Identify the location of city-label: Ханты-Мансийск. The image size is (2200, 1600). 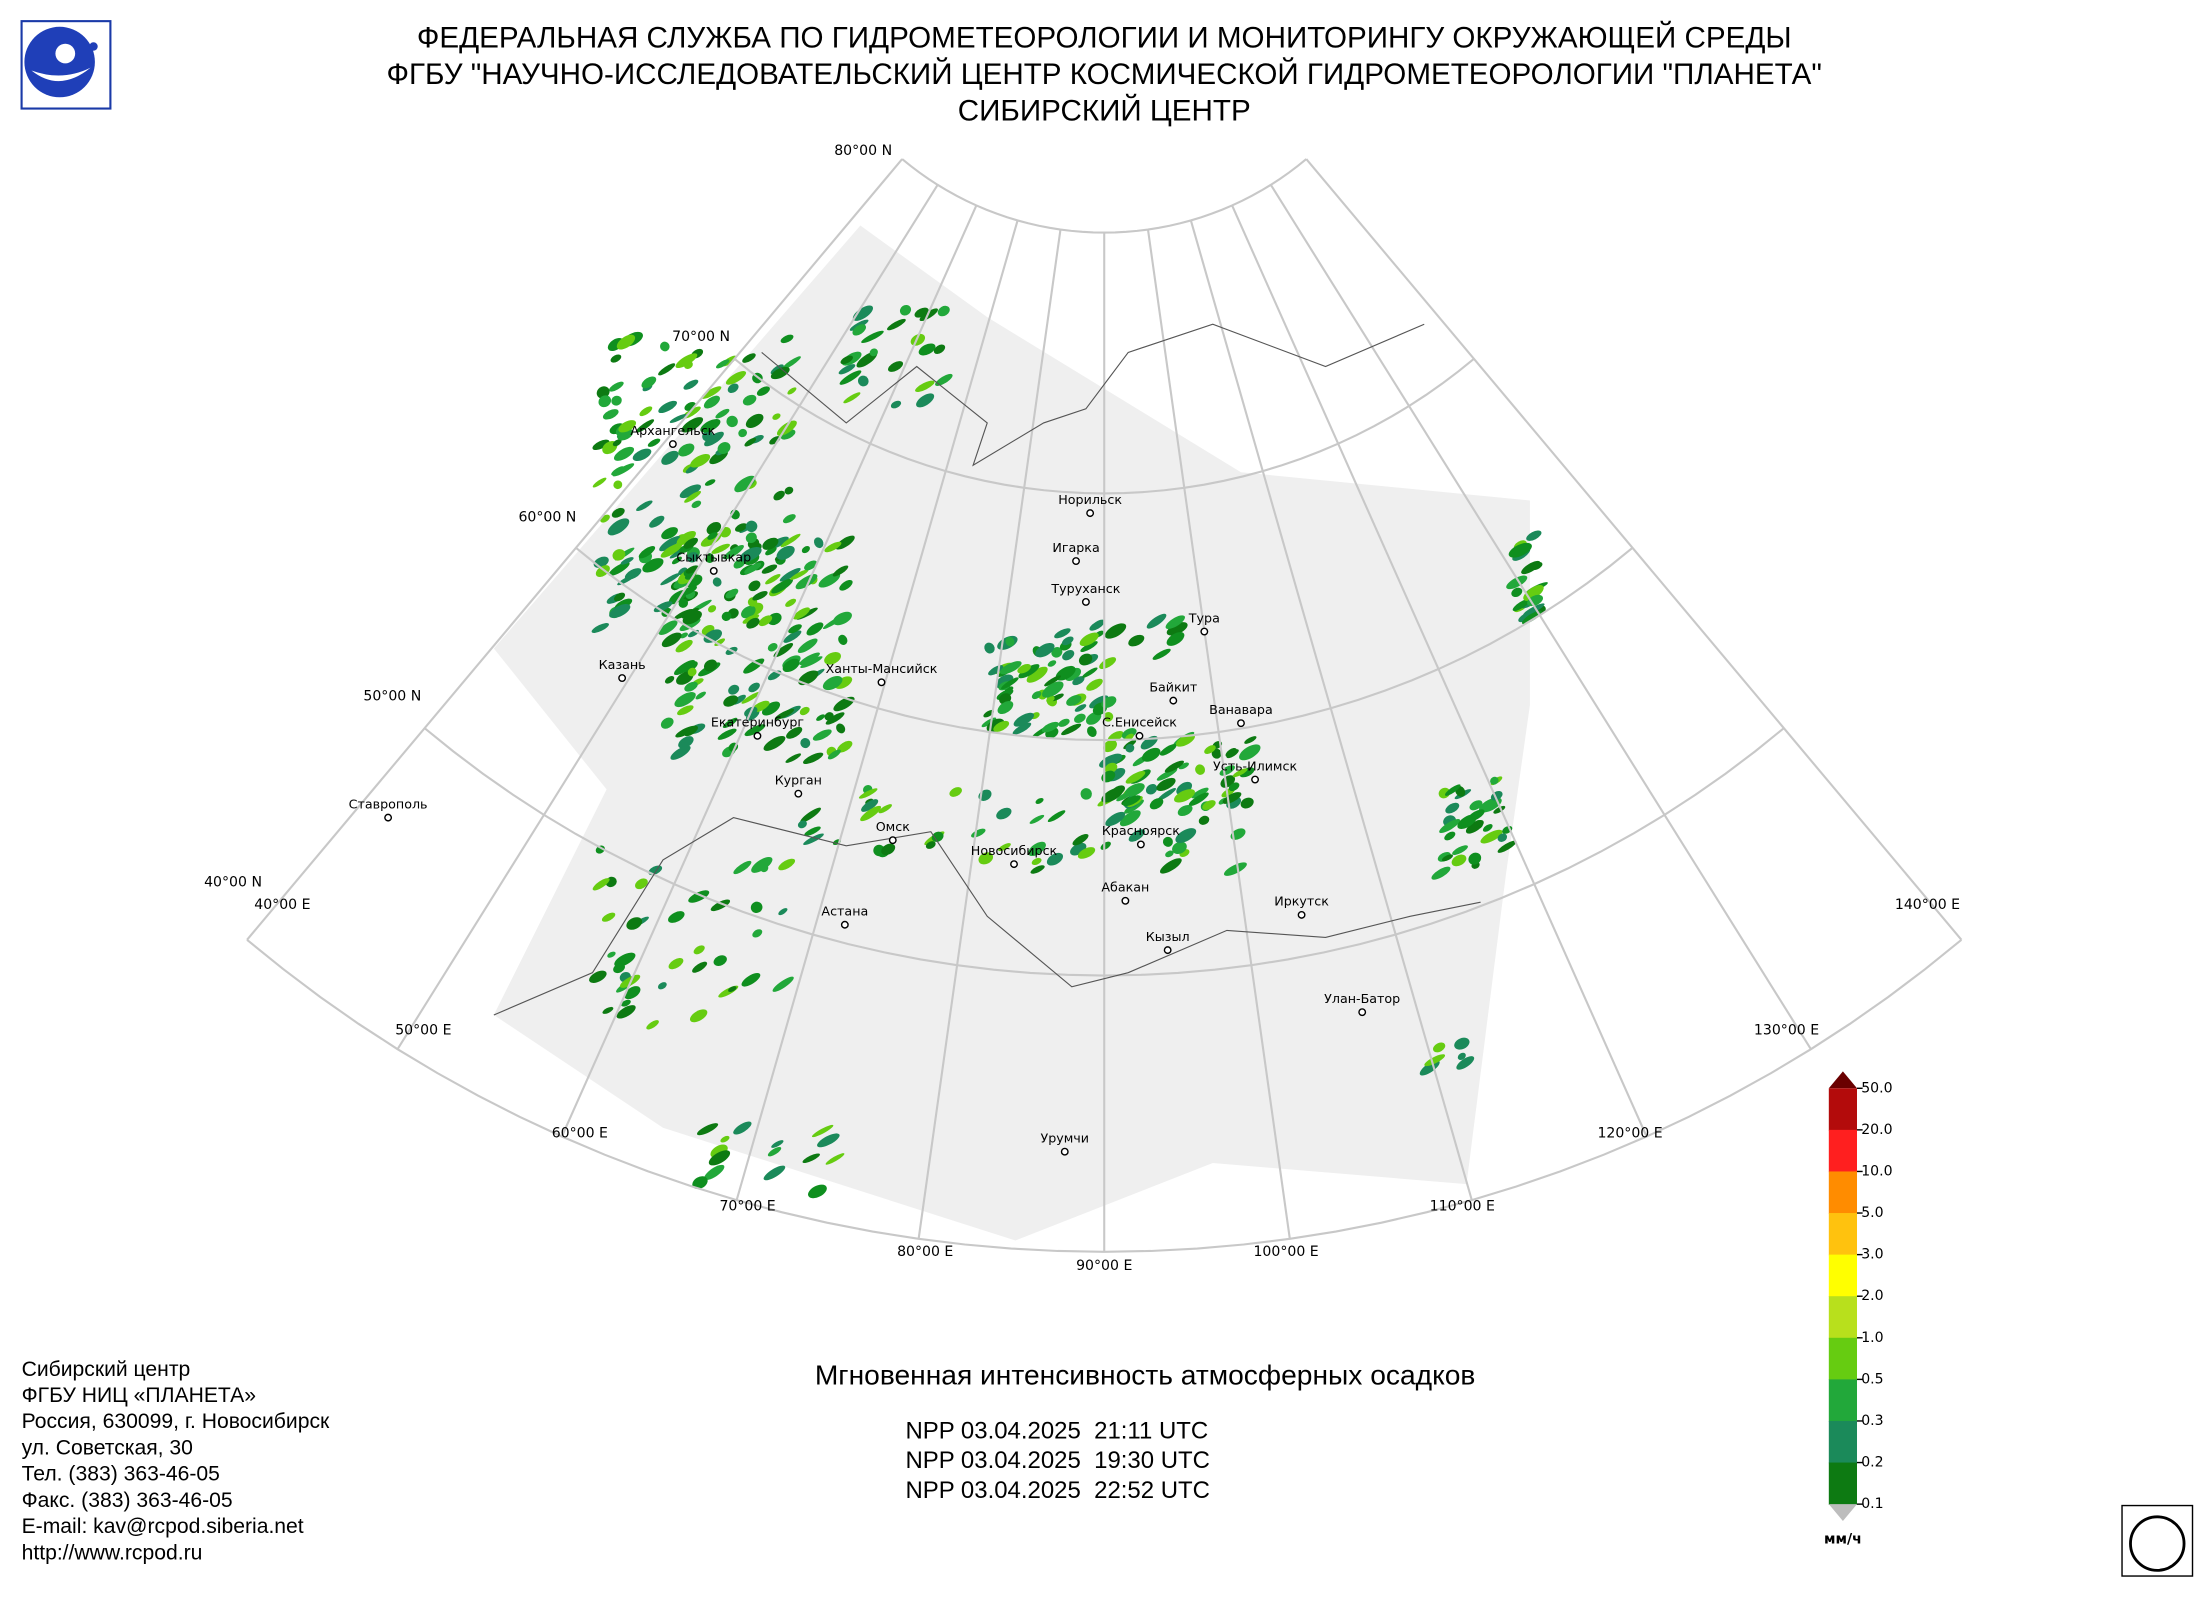
(882, 668).